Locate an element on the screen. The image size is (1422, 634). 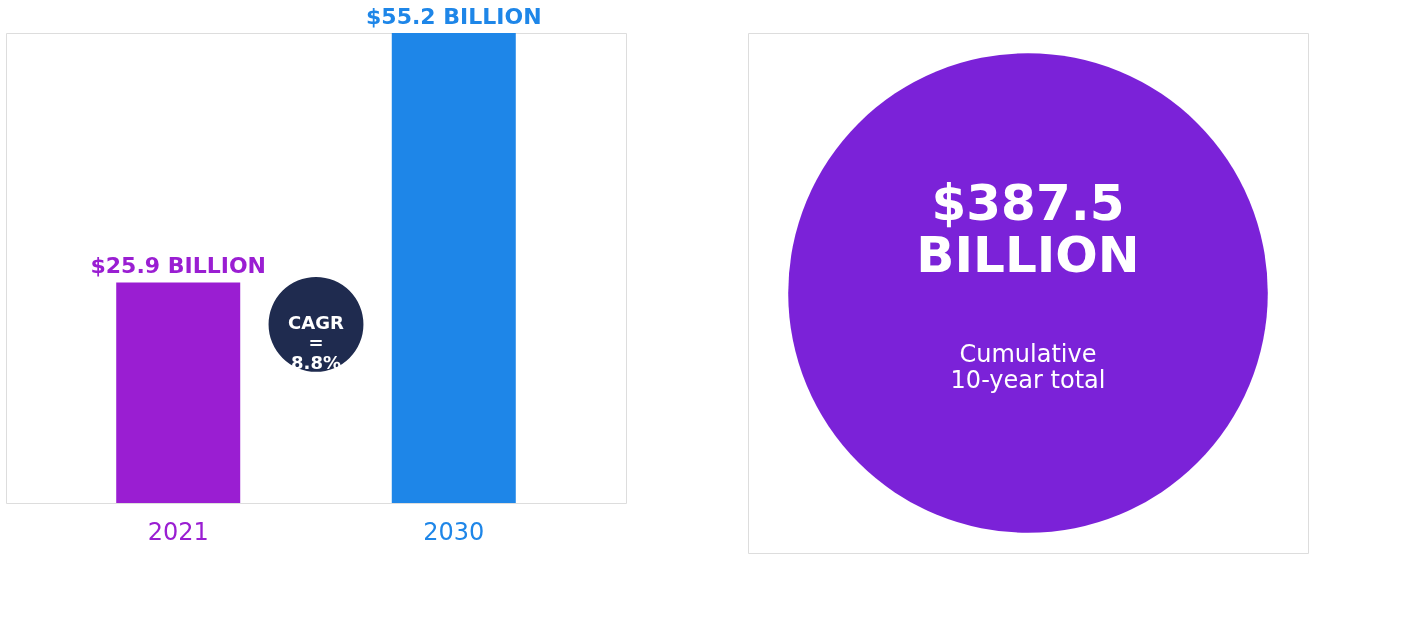
text: Cumulative 10-year total is located at coordinates (1028, 366).